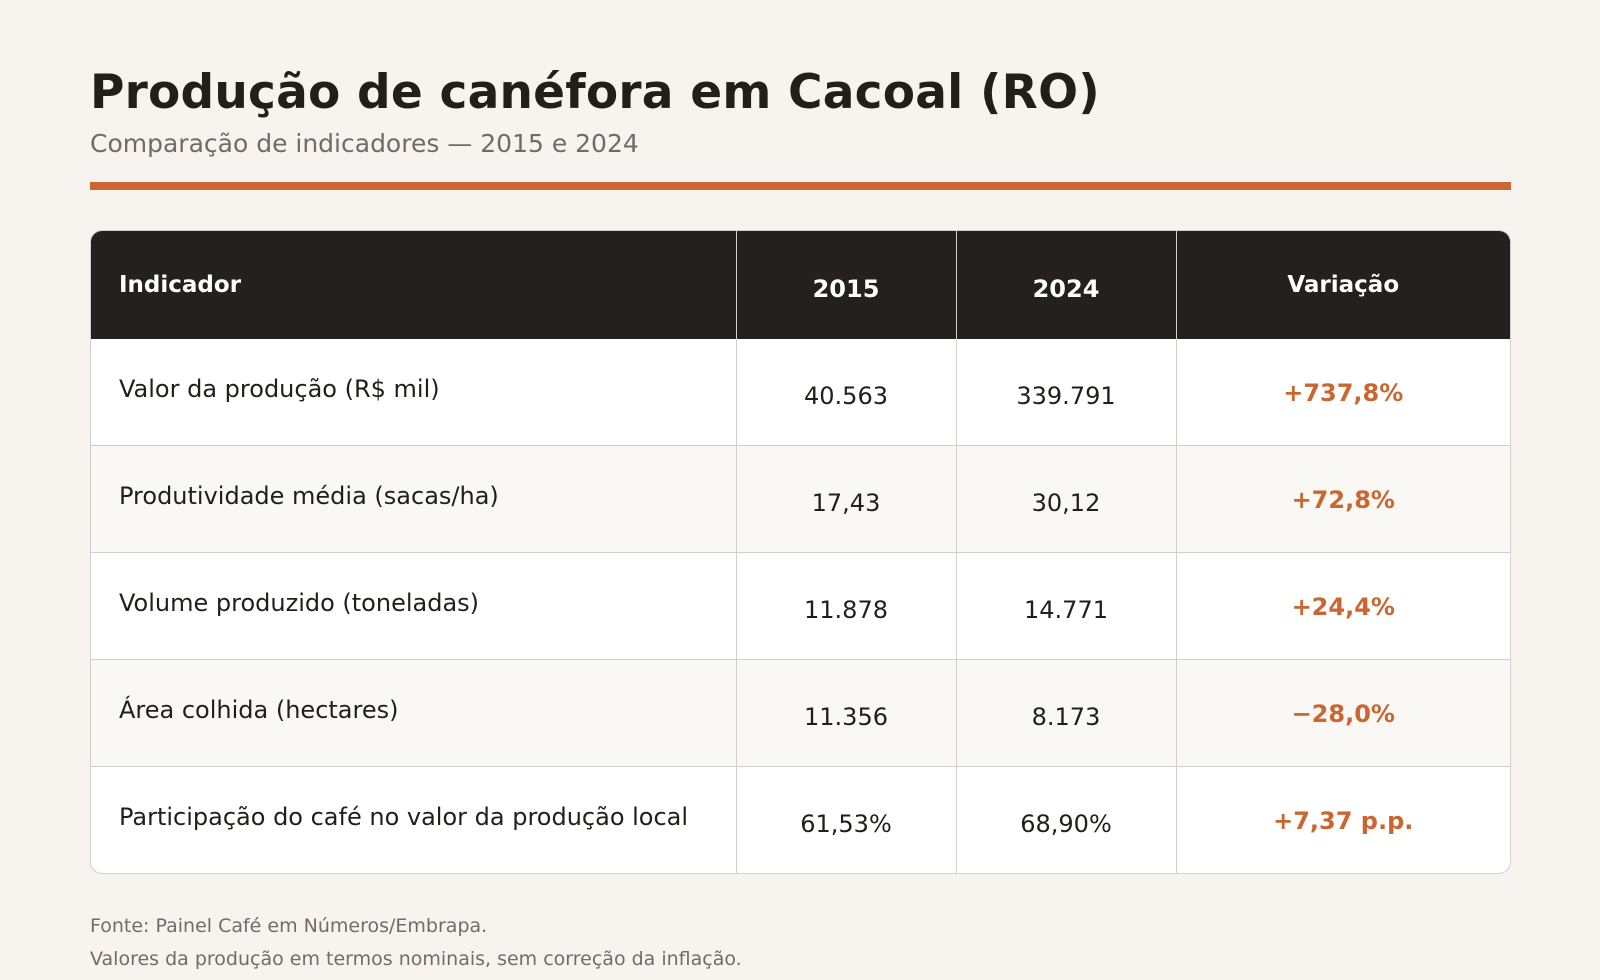 The height and width of the screenshot is (980, 1600). I want to click on table-header-row: Indicador 2015 2024 Variação, so click(800, 285).